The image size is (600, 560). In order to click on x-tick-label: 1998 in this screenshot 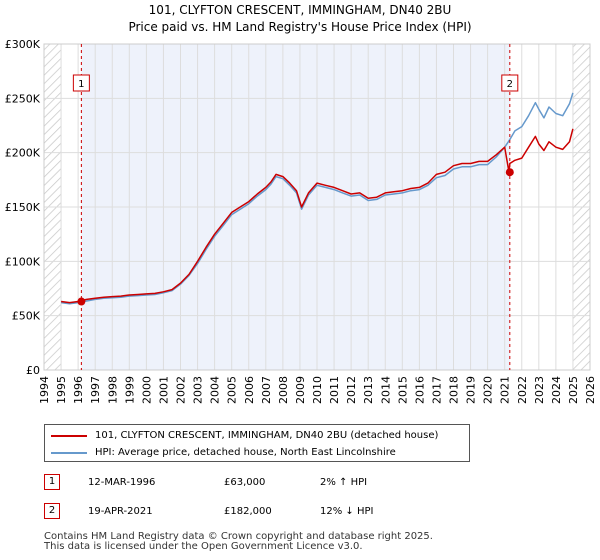, I will do `click(112, 390)`.